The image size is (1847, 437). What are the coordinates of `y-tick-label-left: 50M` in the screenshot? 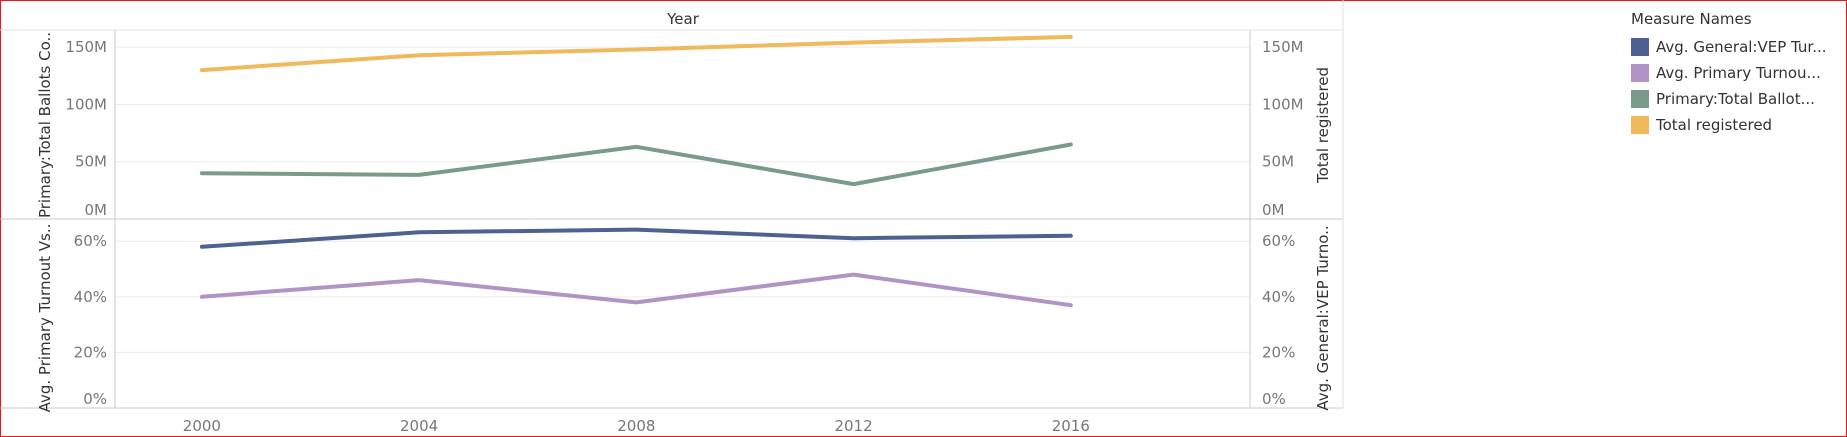 It's located at (91, 162).